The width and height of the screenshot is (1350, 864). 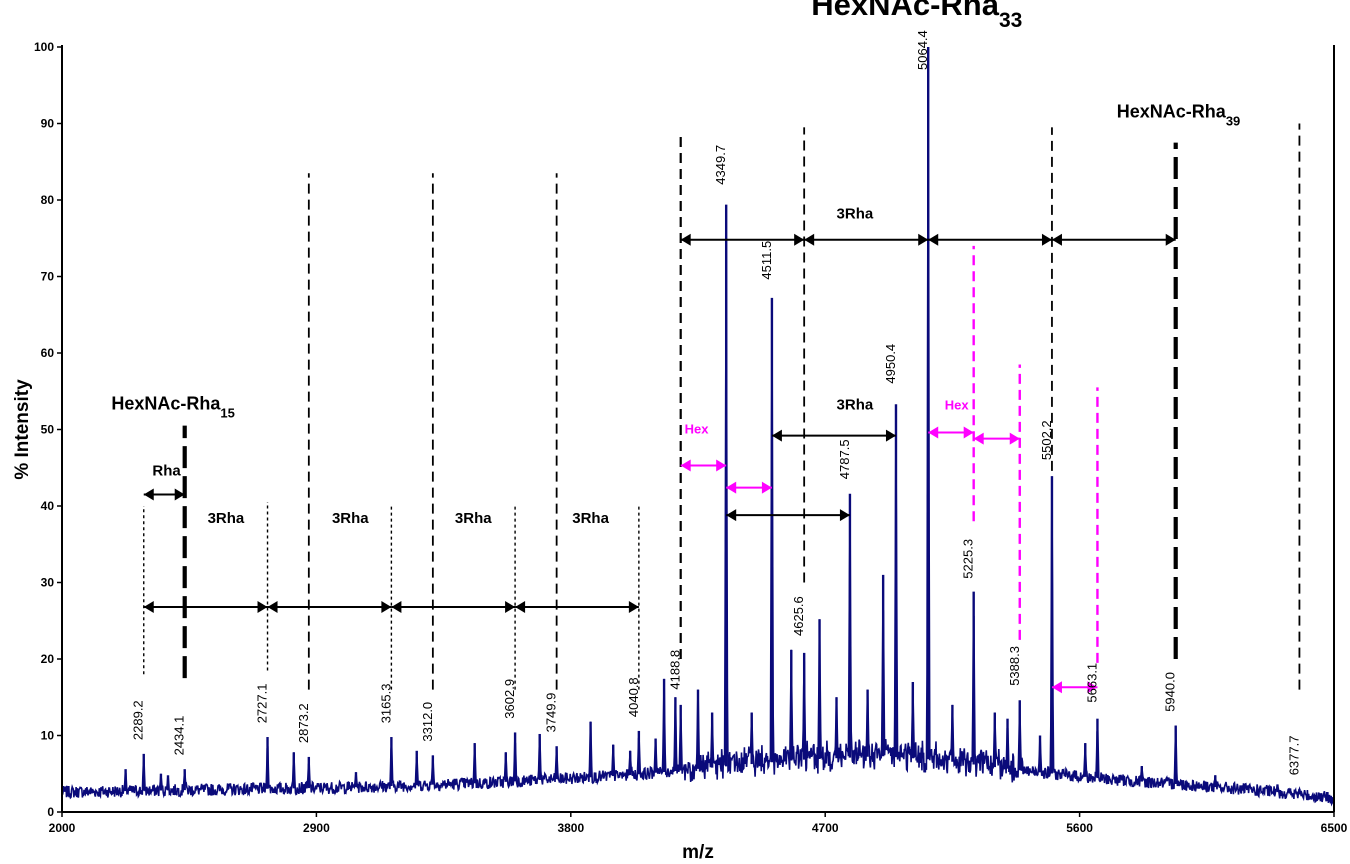 What do you see at coordinates (427, 722) in the screenshot?
I see `peak-label: 3312.0` at bounding box center [427, 722].